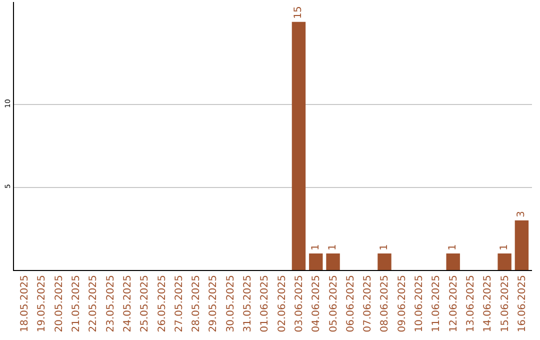 Image resolution: width=540 pixels, height=340 pixels. Describe the element at coordinates (196, 303) in the screenshot. I see `x-tick-label: 28.05.2025` at that location.